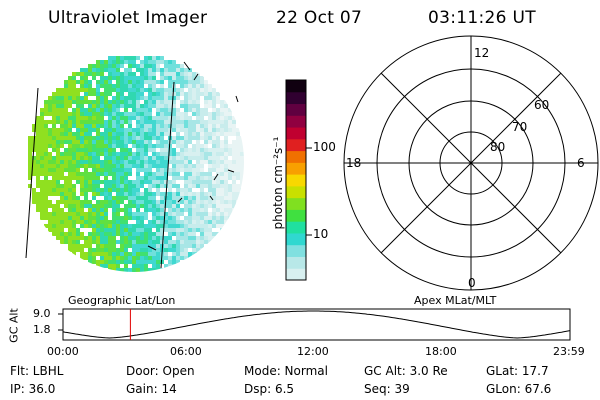 This screenshot has height=400, width=600. Describe the element at coordinates (581, 163) in the screenshot. I see `mlt-label-6: 6` at that location.